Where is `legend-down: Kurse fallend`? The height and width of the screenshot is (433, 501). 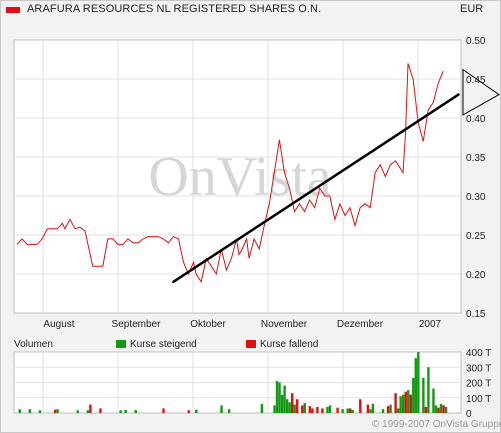
legend-down: Kurse fallend is located at coordinates (282, 344).